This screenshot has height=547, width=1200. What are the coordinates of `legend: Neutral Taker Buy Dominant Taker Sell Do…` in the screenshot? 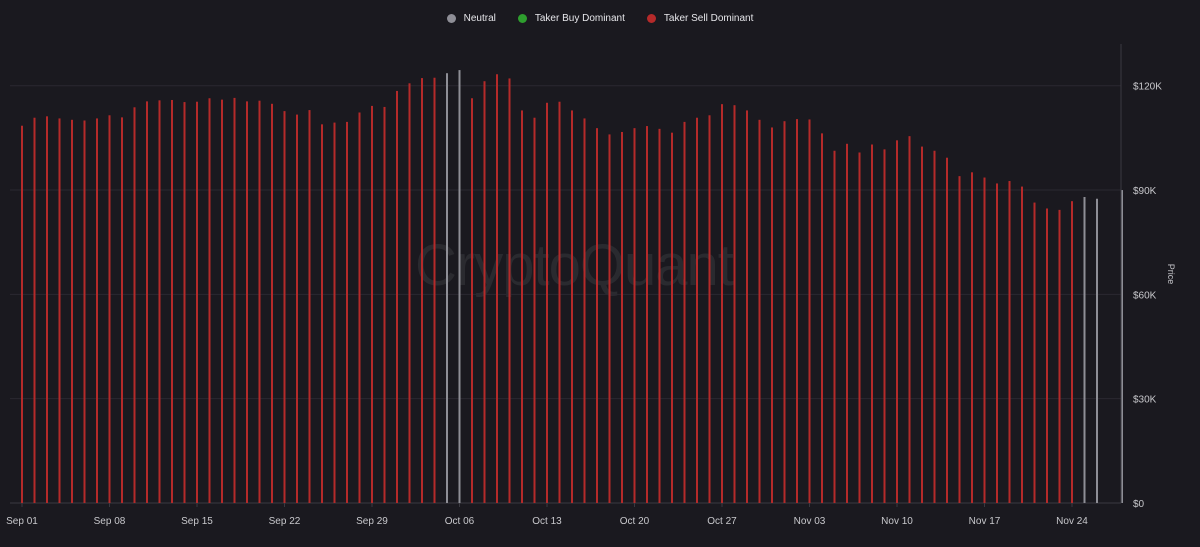 It's located at (600, 18).